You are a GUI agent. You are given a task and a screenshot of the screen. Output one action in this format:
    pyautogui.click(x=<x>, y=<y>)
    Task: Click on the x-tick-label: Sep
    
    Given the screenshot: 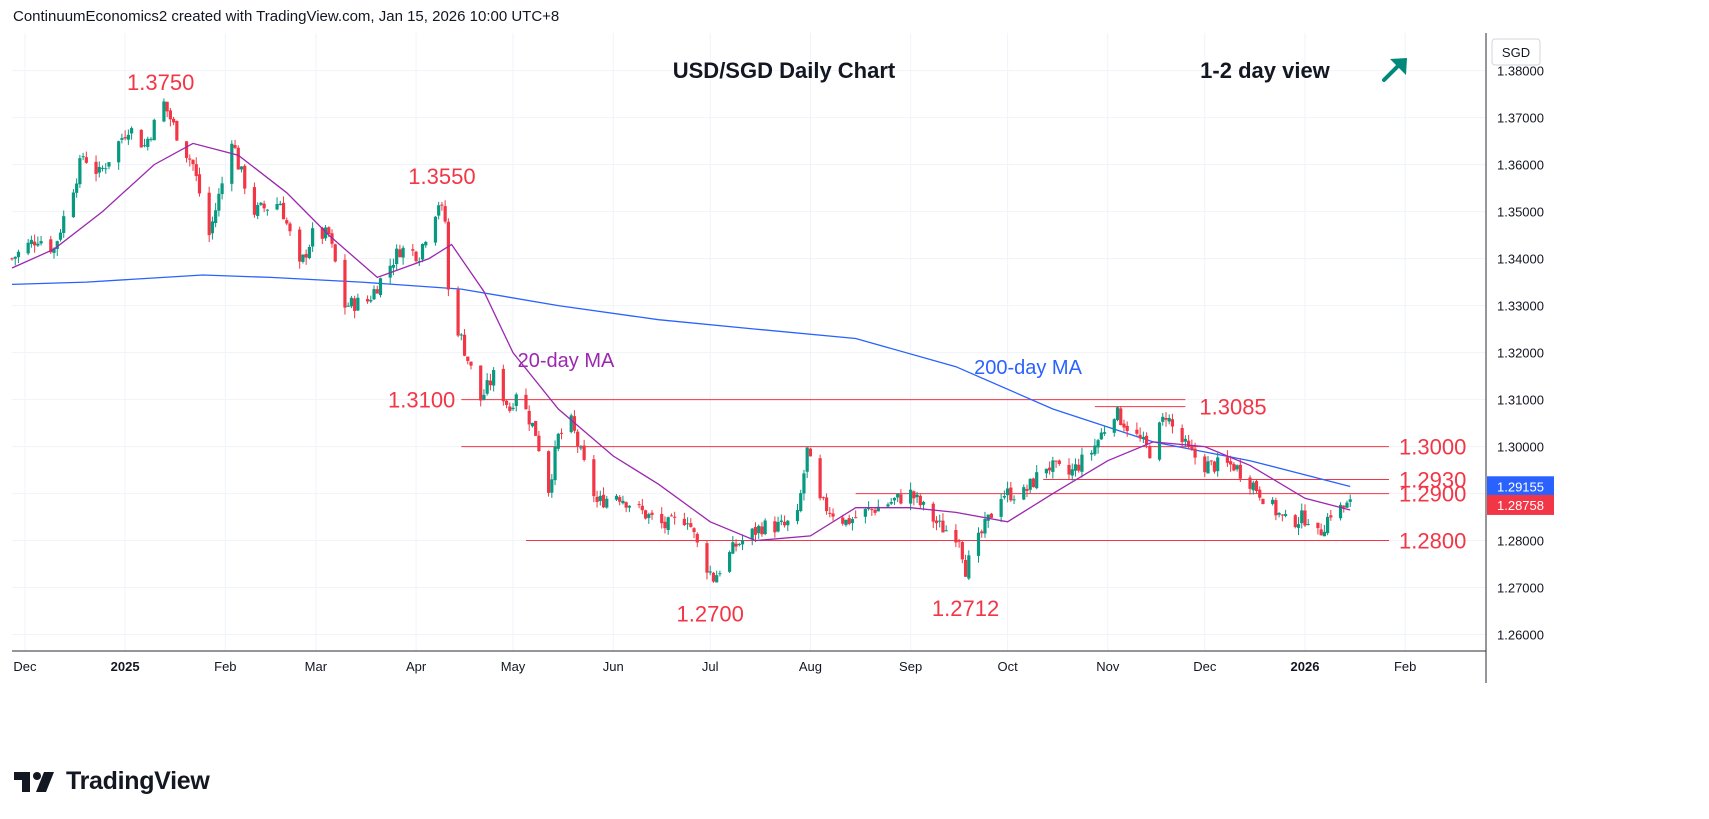 What is the action you would take?
    pyautogui.click(x=910, y=666)
    